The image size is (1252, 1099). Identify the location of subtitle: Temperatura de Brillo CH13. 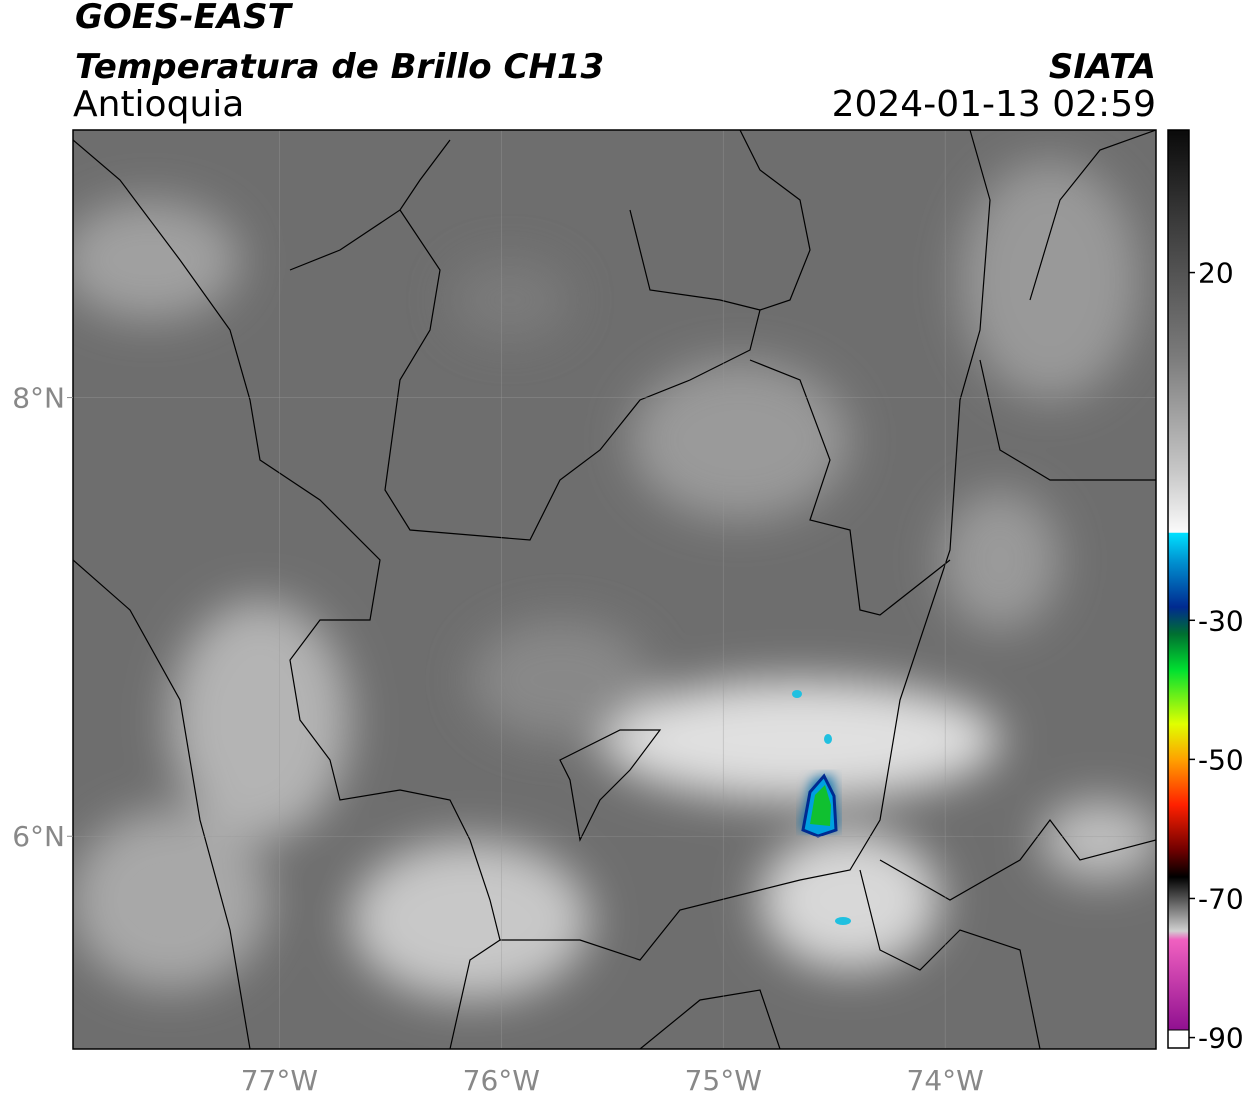
(339, 67).